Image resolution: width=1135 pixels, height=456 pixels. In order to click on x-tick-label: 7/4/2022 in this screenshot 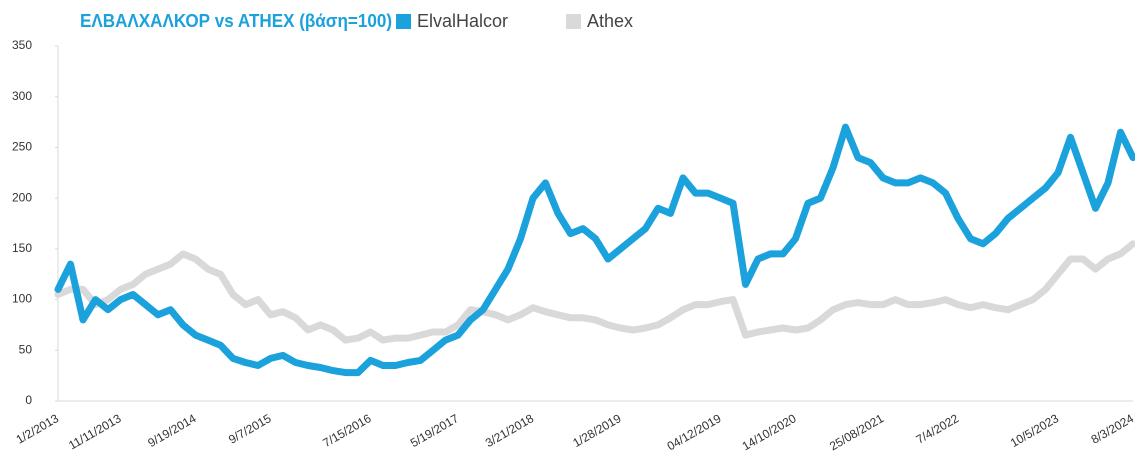, I will do `click(938, 429)`.